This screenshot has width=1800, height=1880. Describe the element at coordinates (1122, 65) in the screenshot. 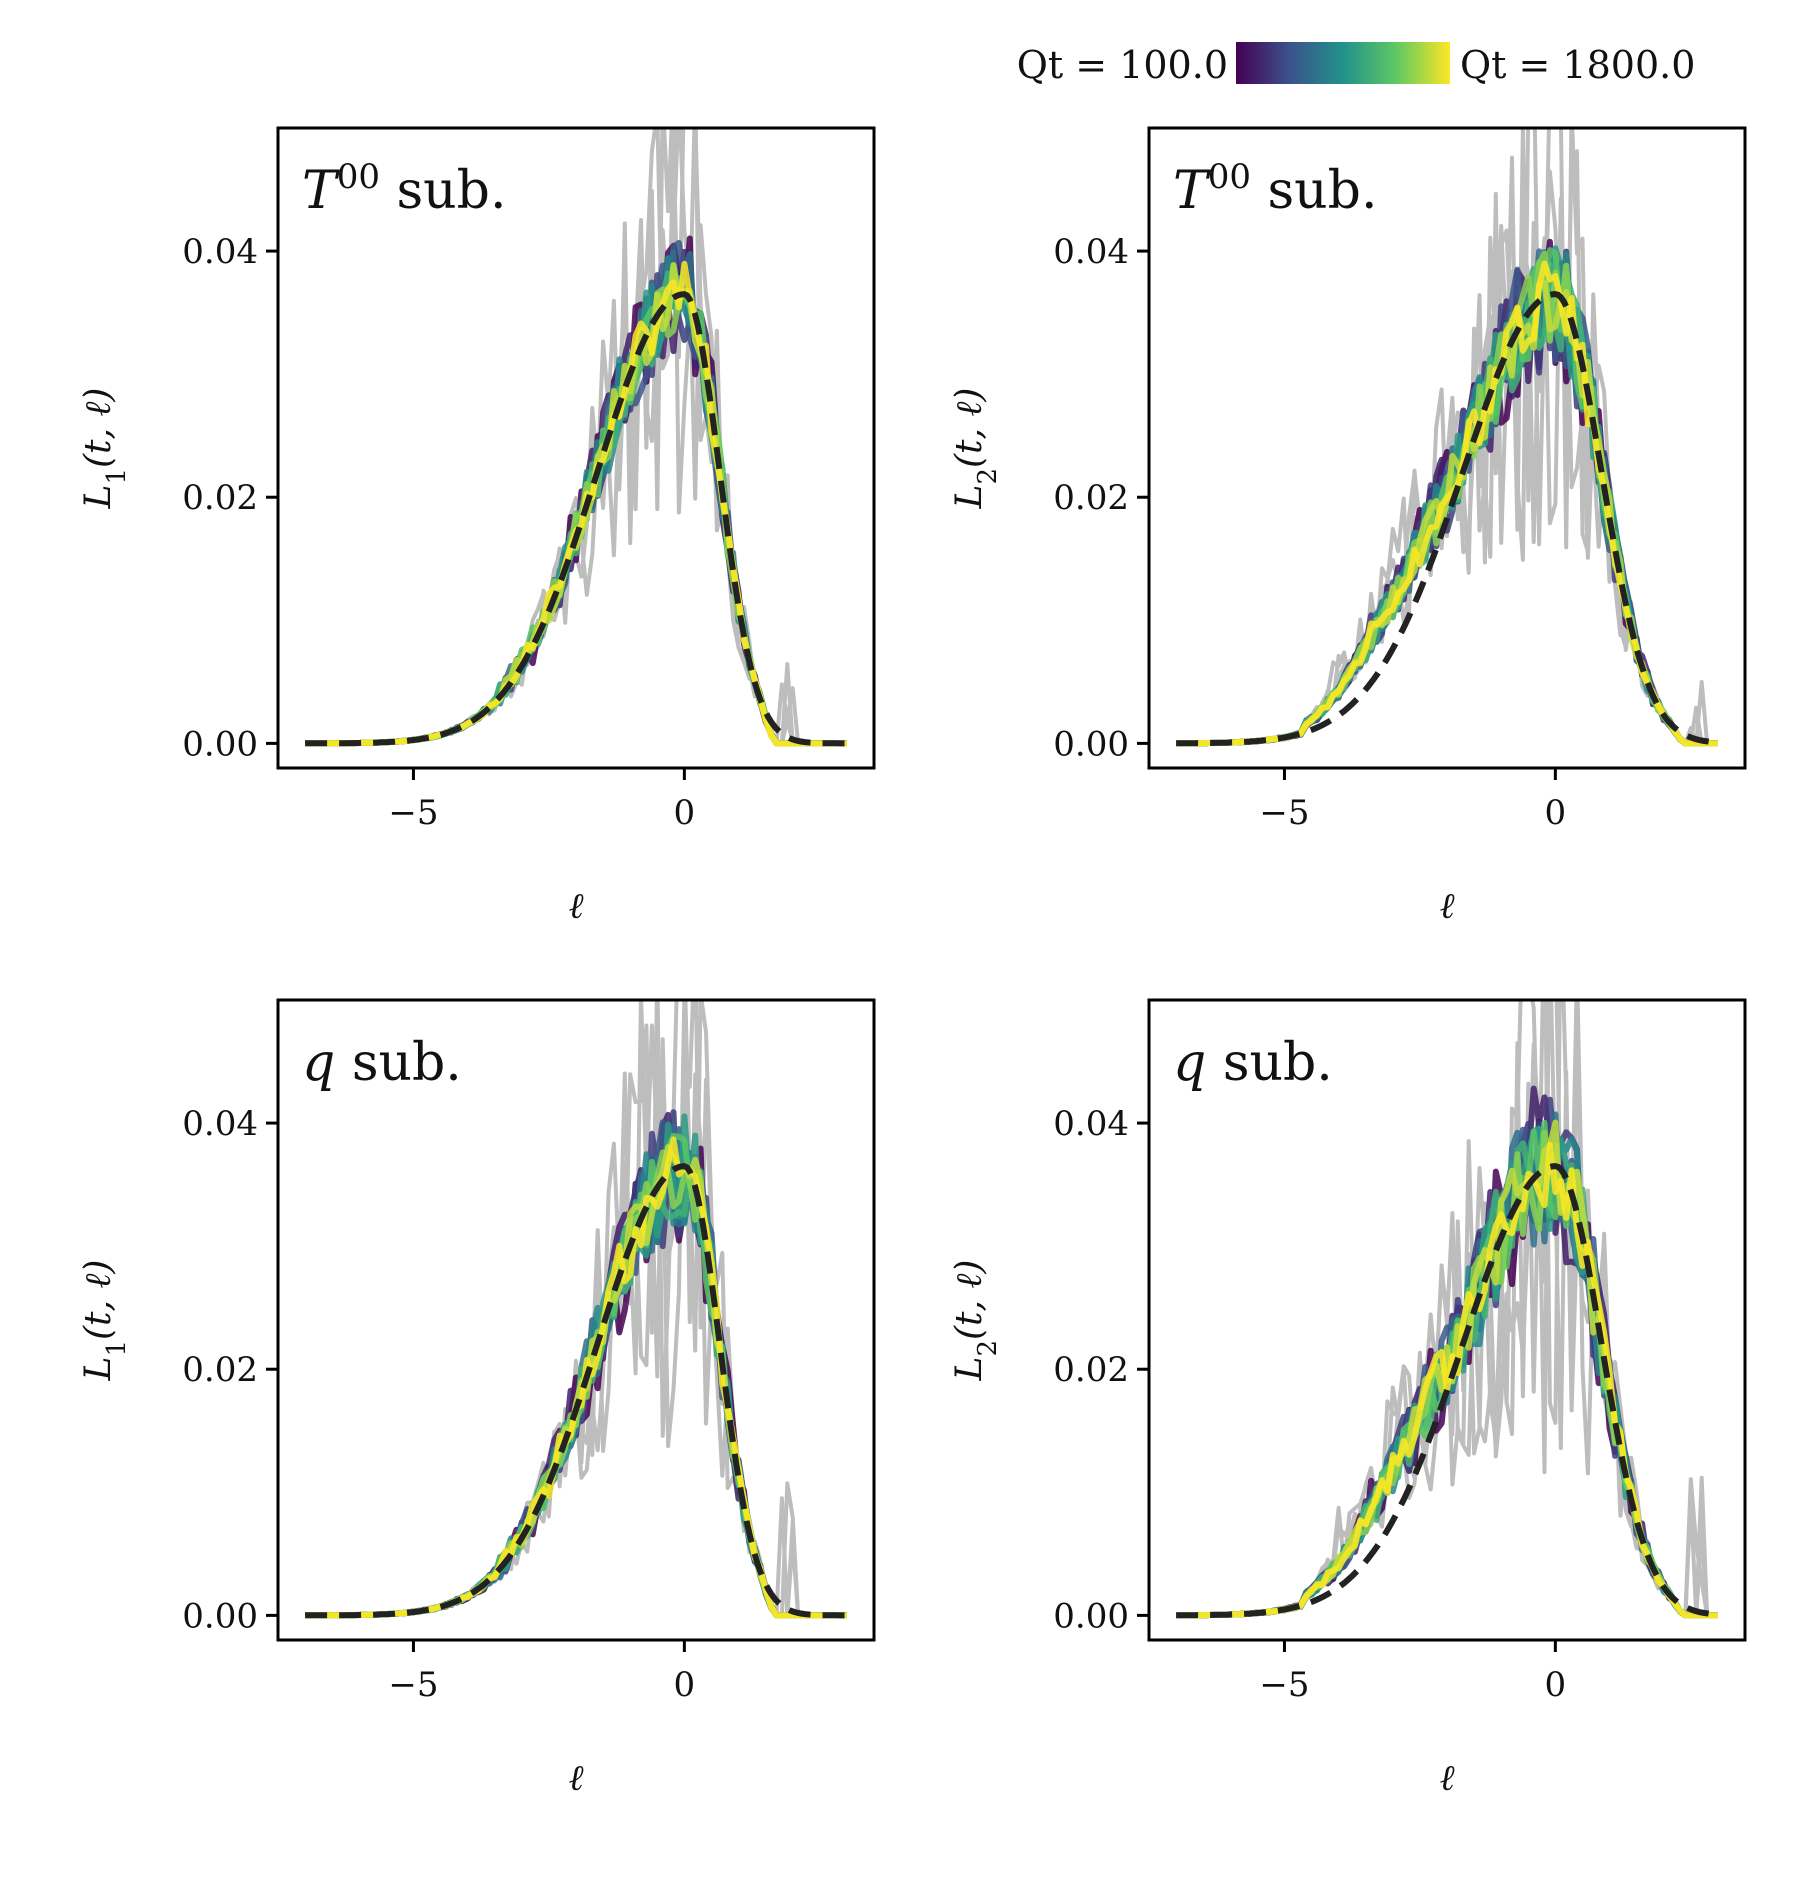

I see `colorbar-min-label: Qt = 100.0` at that location.